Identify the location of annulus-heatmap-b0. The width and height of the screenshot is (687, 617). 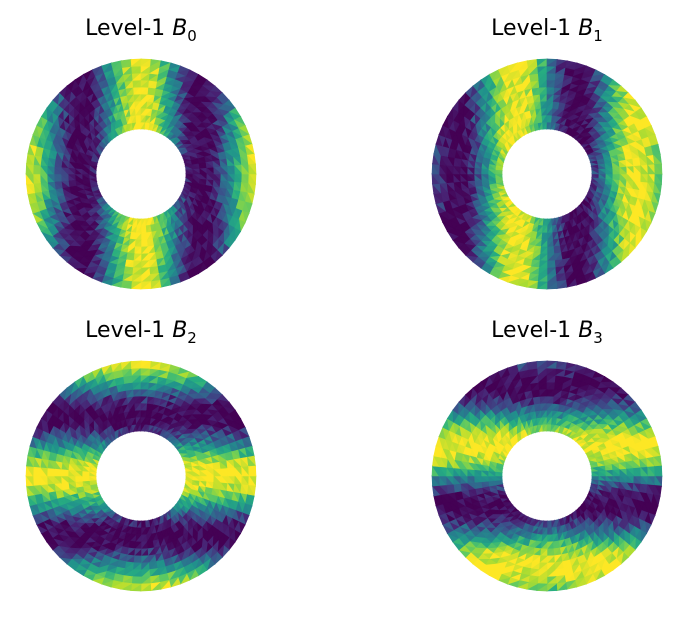
(141, 174).